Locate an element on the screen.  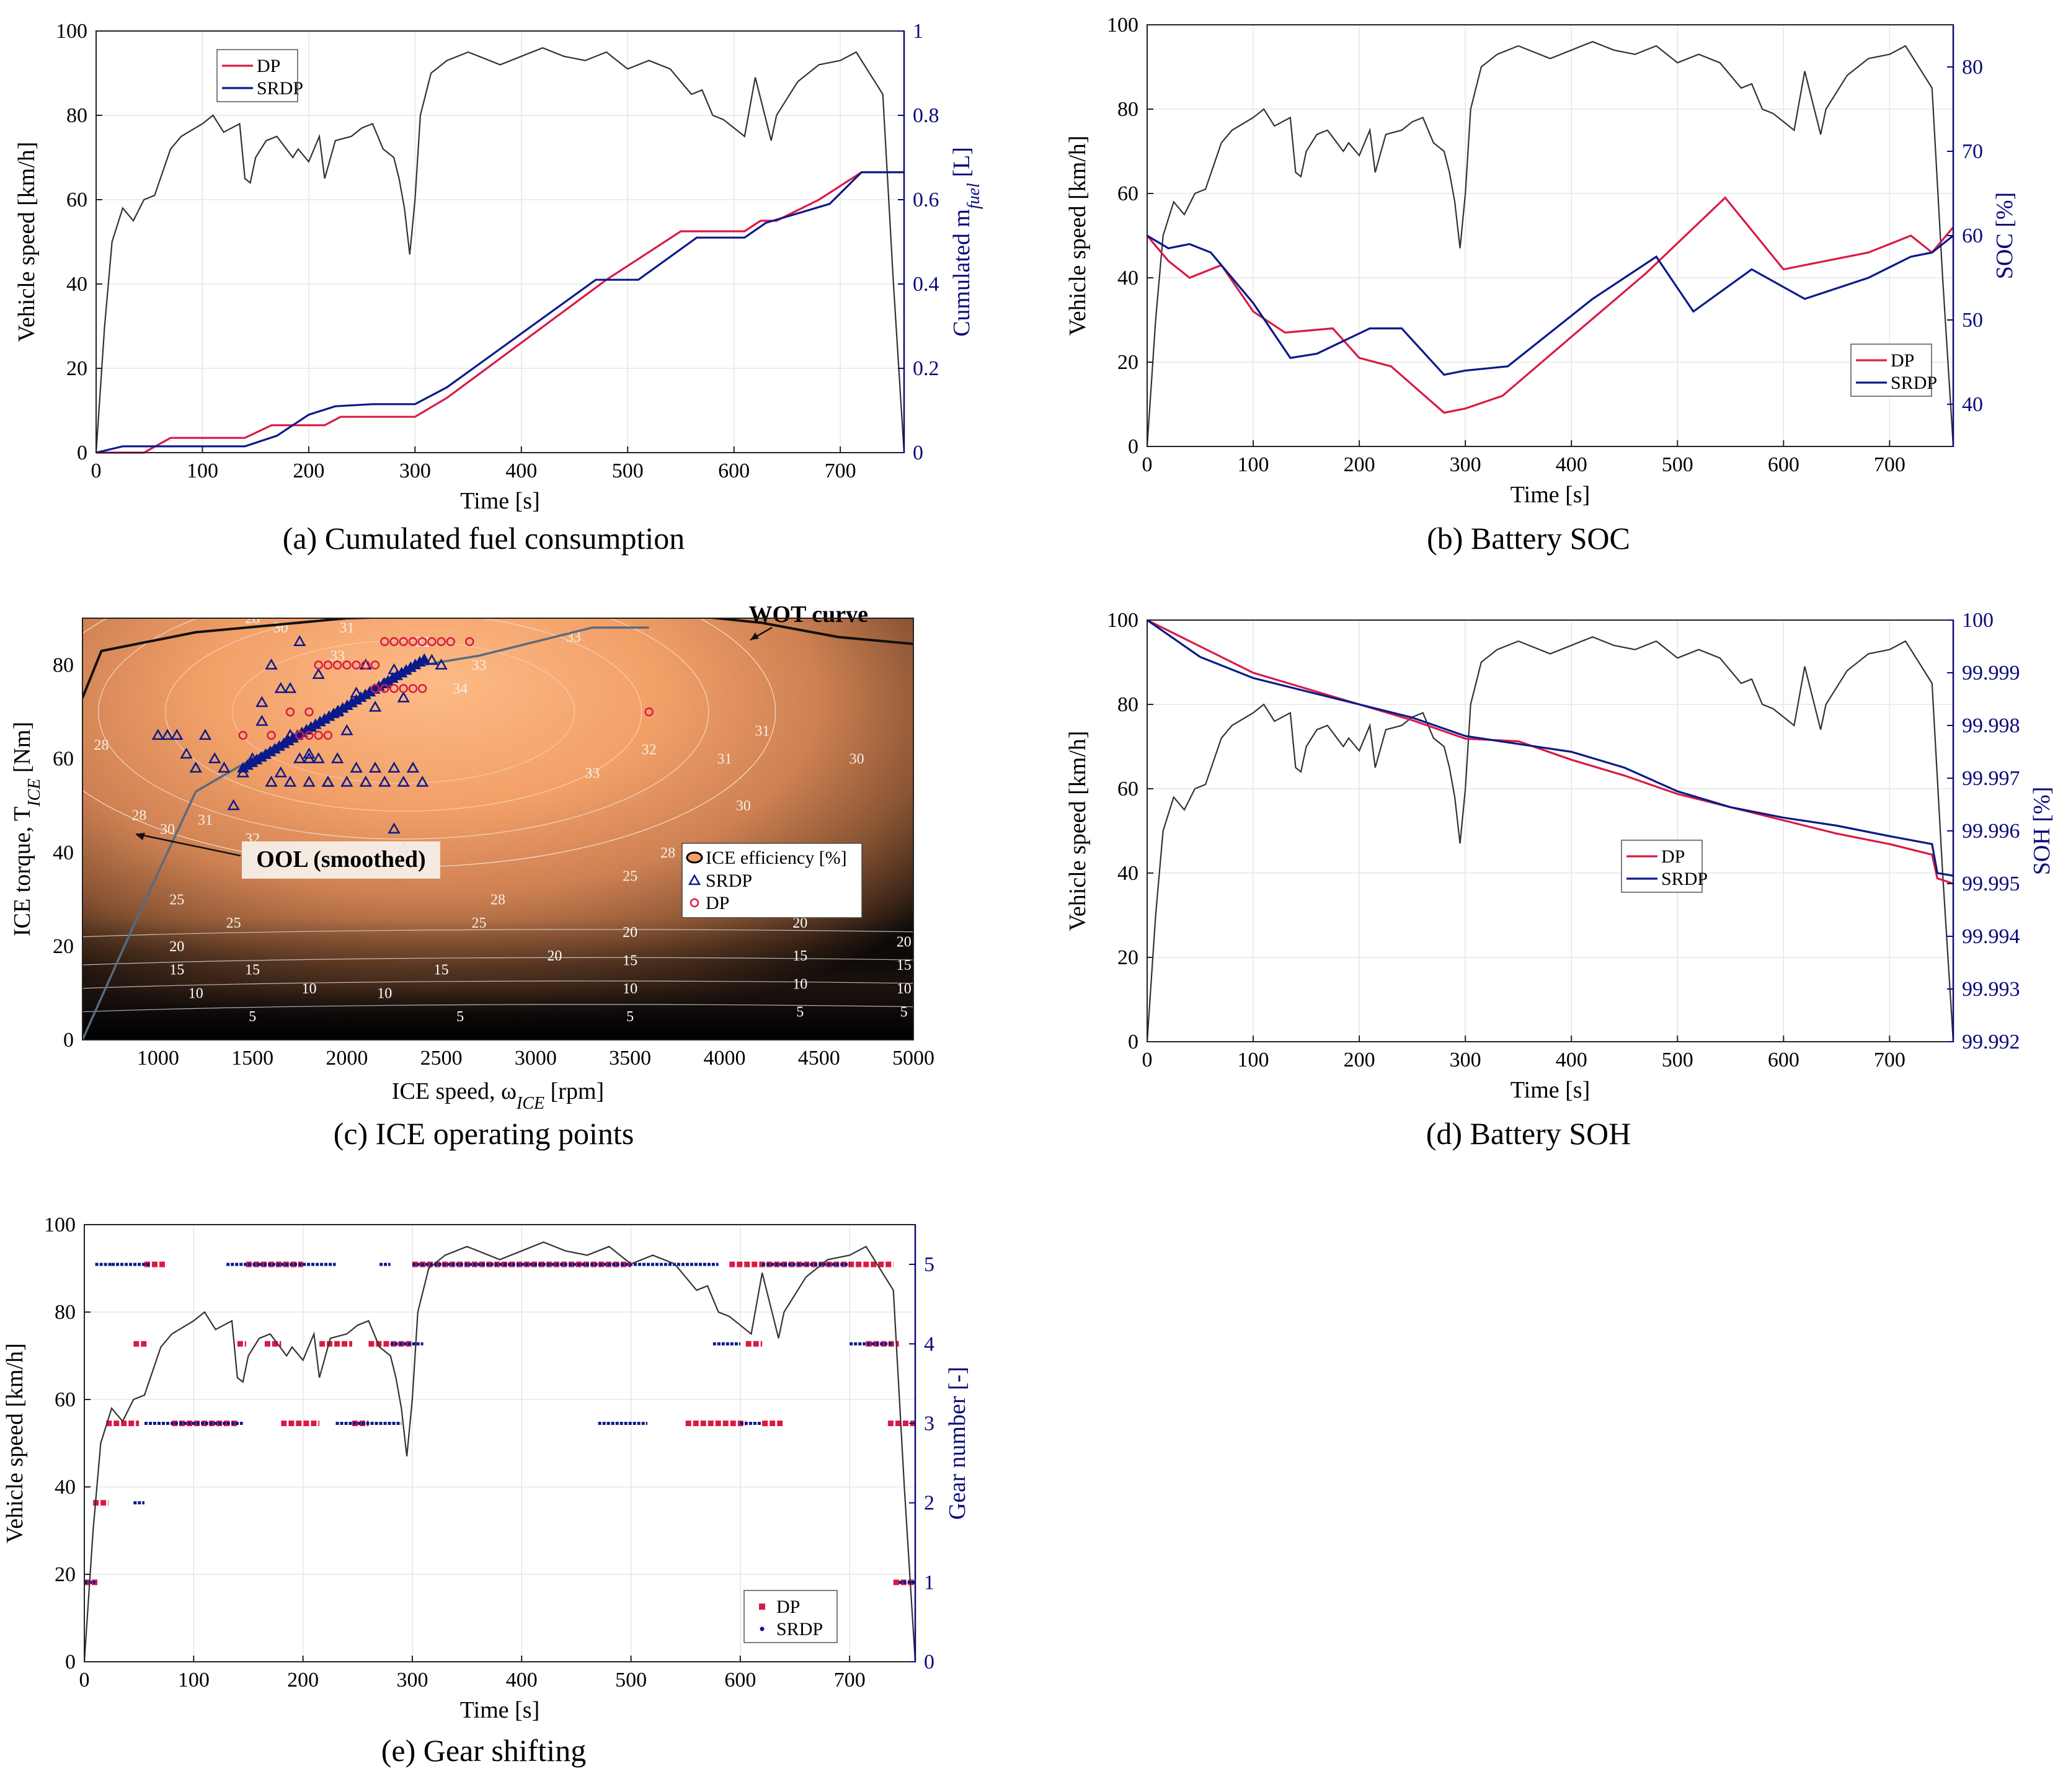
y2-tick-label: 99.994 is located at coordinates (1991, 936).